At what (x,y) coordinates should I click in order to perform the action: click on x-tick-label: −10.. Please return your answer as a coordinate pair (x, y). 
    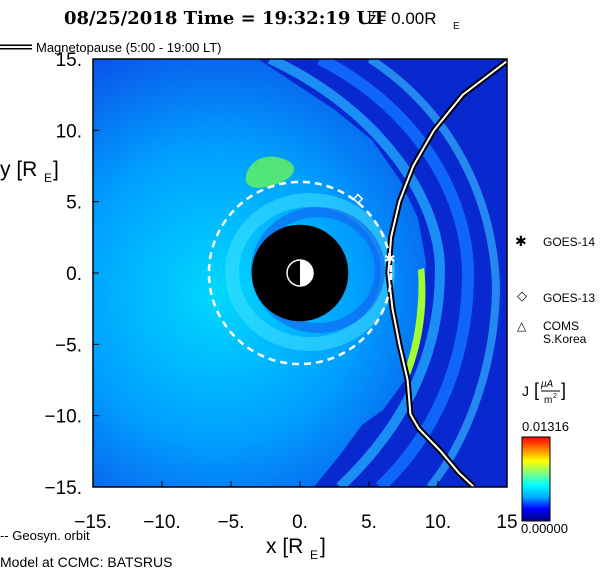
    Looking at the image, I should click on (162, 522).